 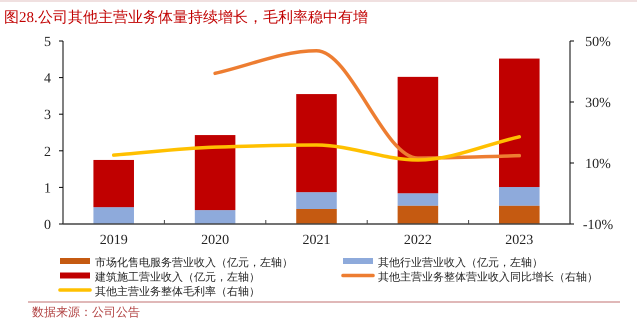 I want to click on y2-tick-label: -10%, so click(x=598, y=225).